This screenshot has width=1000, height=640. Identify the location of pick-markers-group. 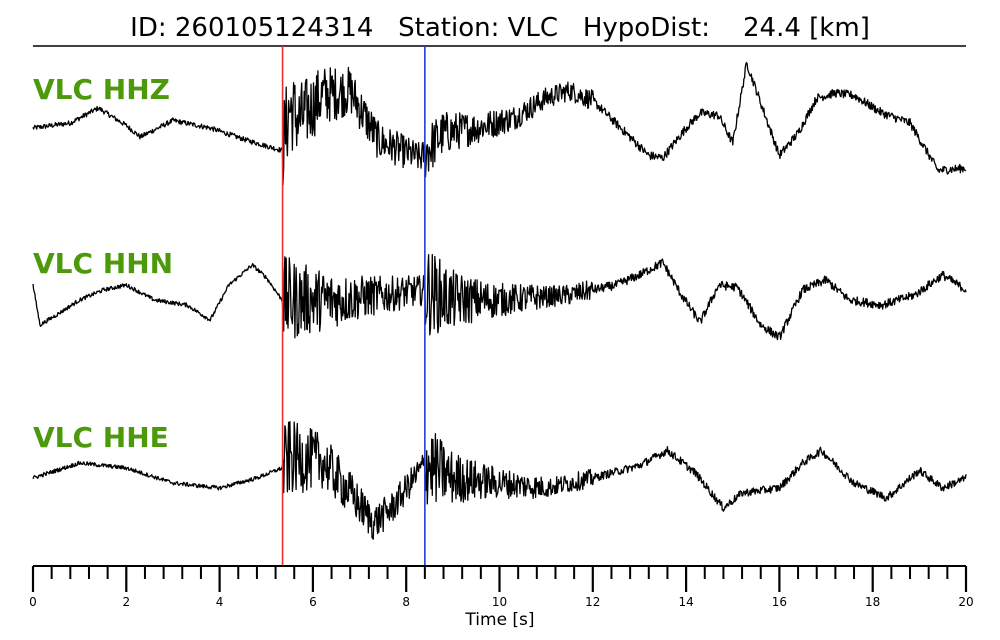
(353, 306).